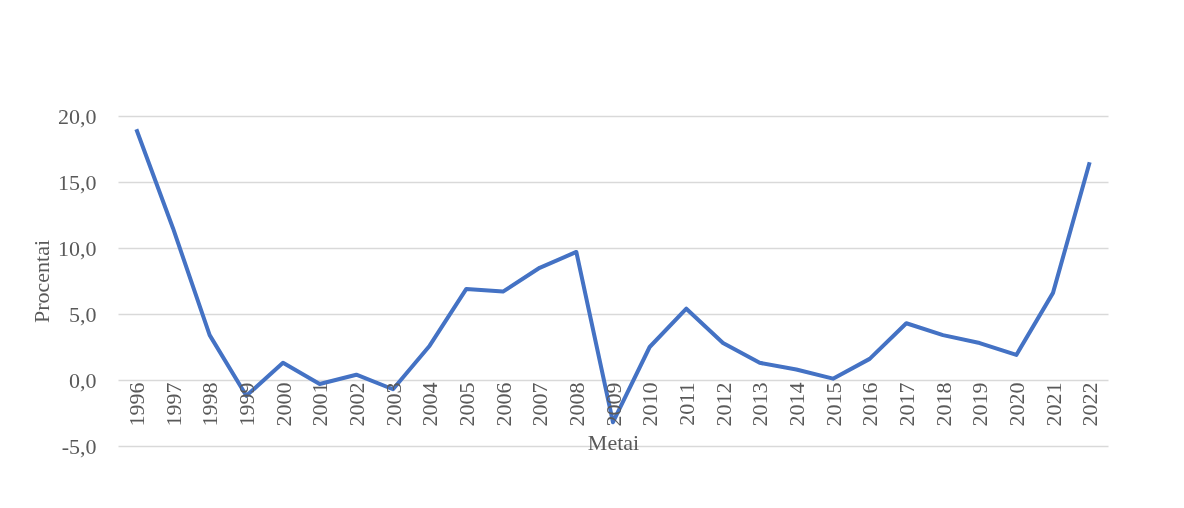 Image resolution: width=1184 pixels, height=508 pixels. Describe the element at coordinates (246, 404) in the screenshot. I see `x-tick-label: 1999` at that location.